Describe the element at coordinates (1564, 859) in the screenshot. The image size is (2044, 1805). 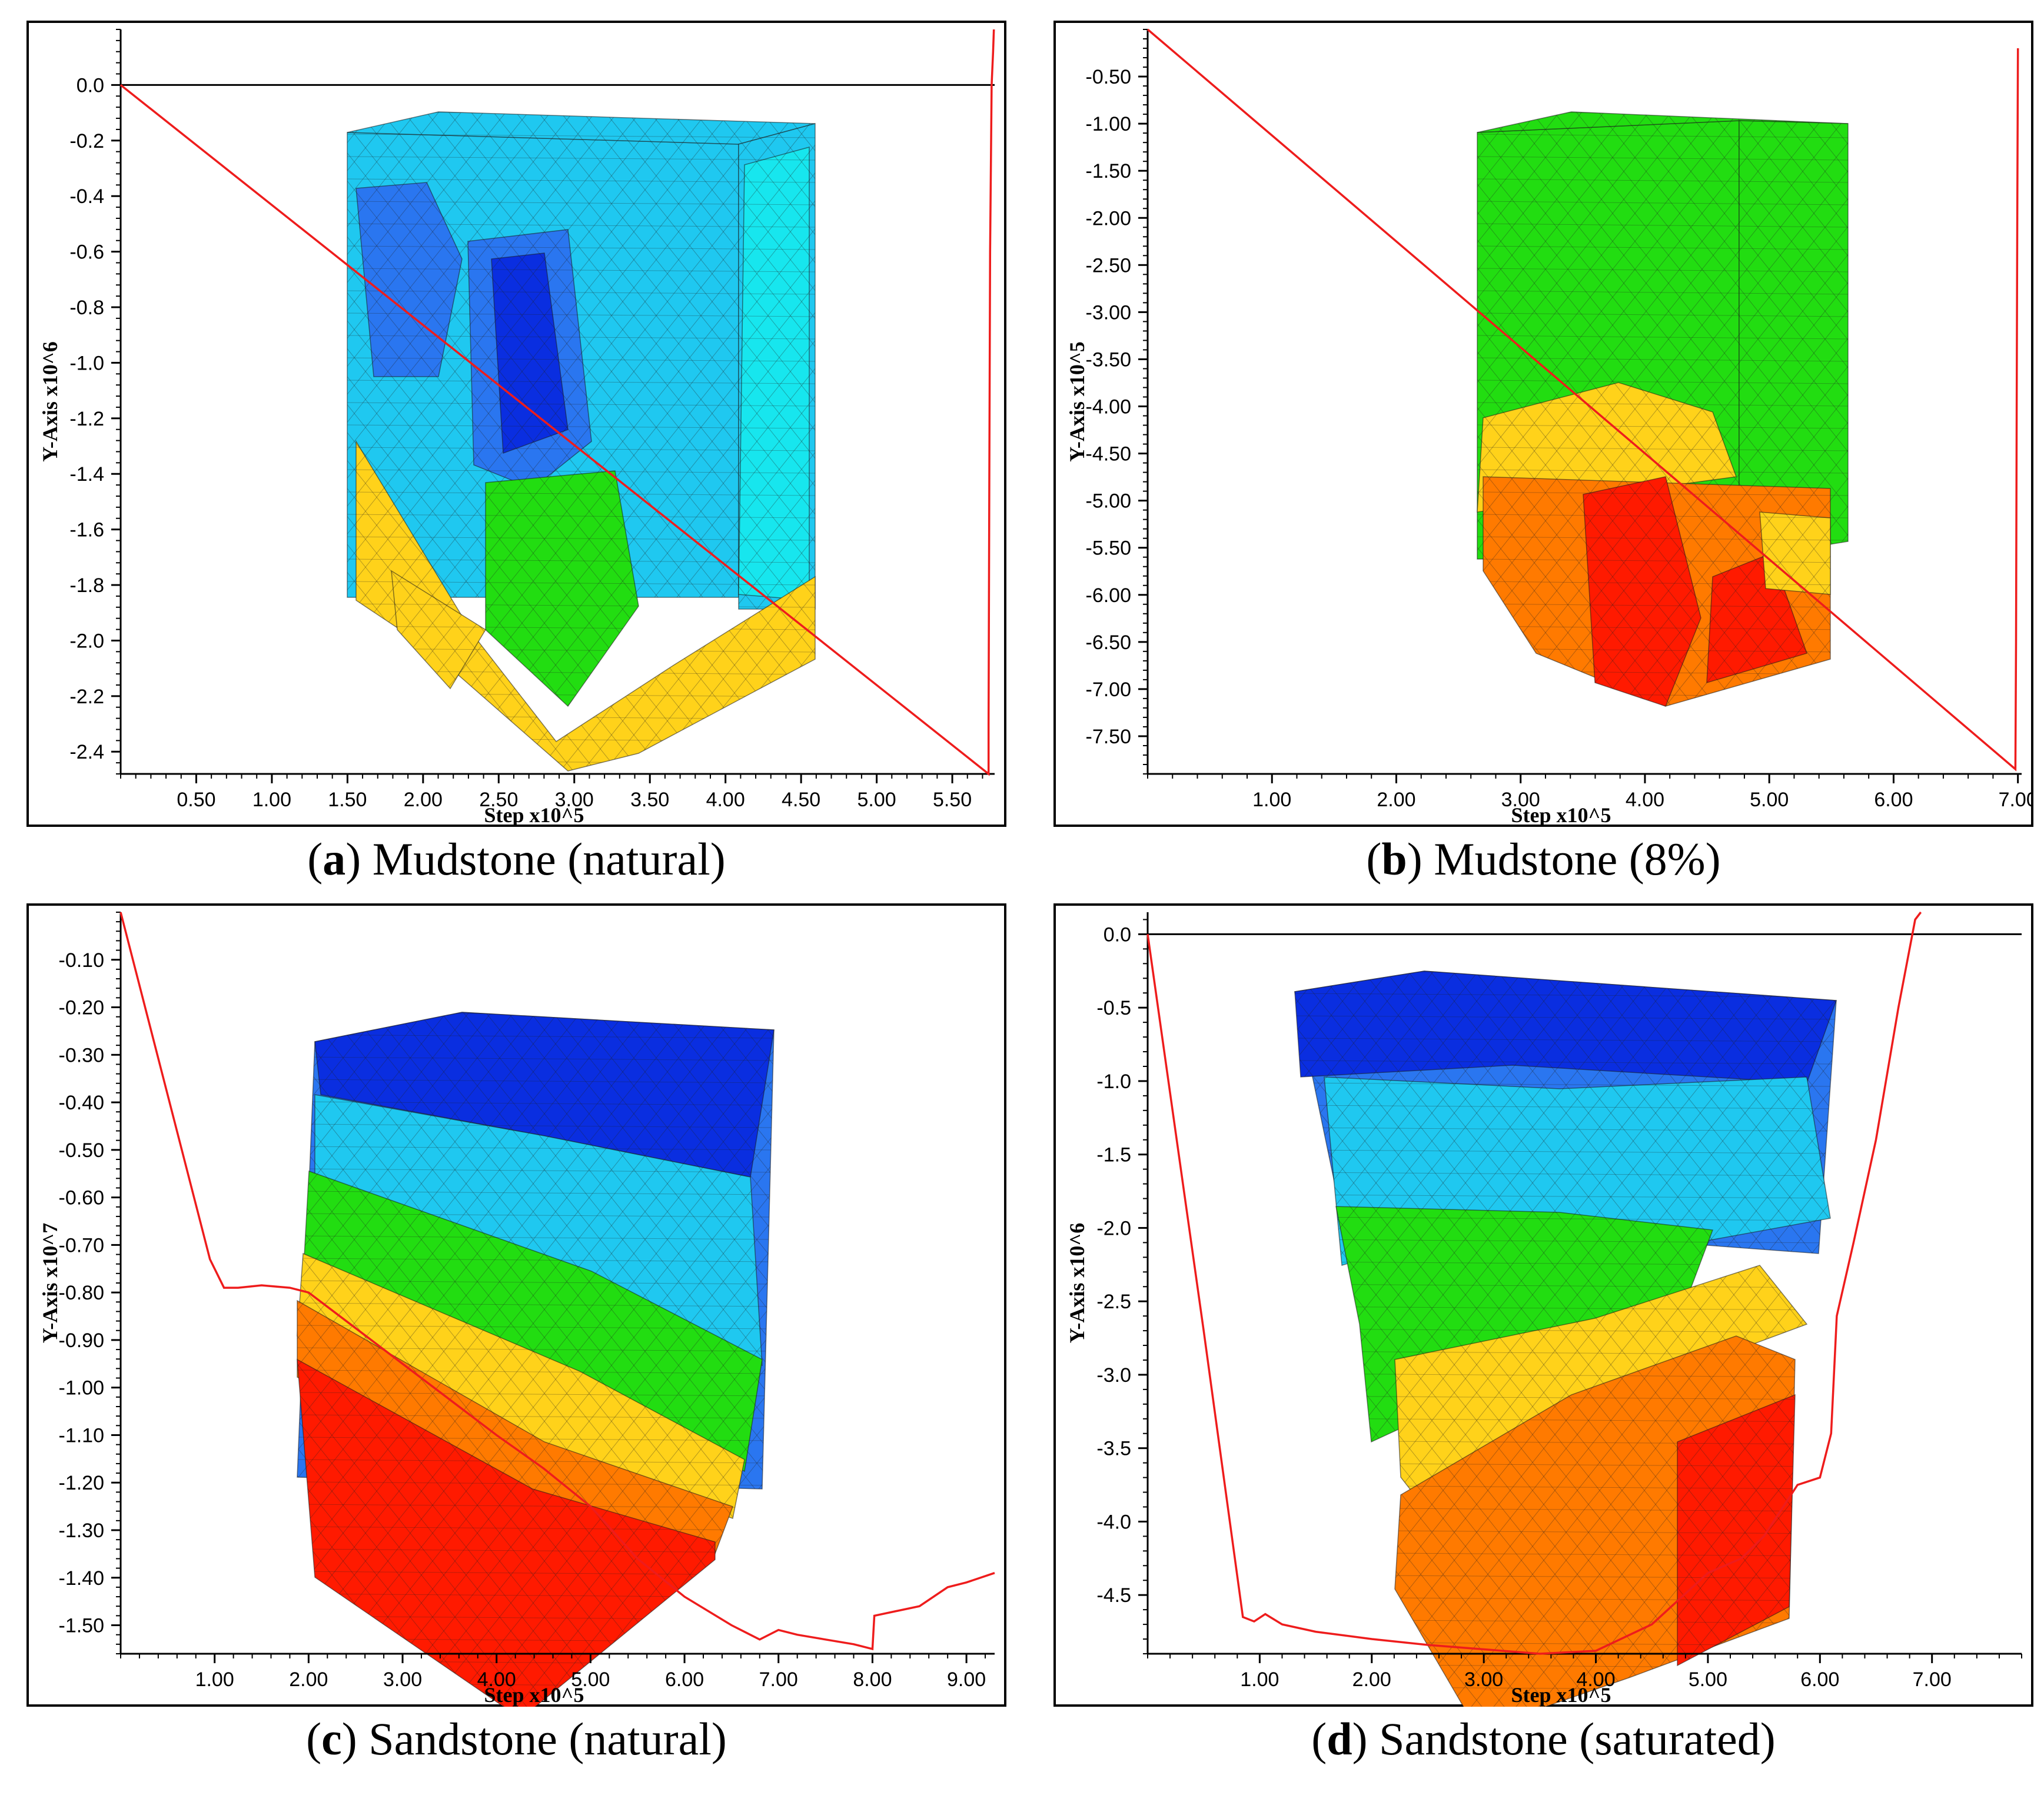
I see `caption-b-text: ) Mudstone (8%)` at that location.